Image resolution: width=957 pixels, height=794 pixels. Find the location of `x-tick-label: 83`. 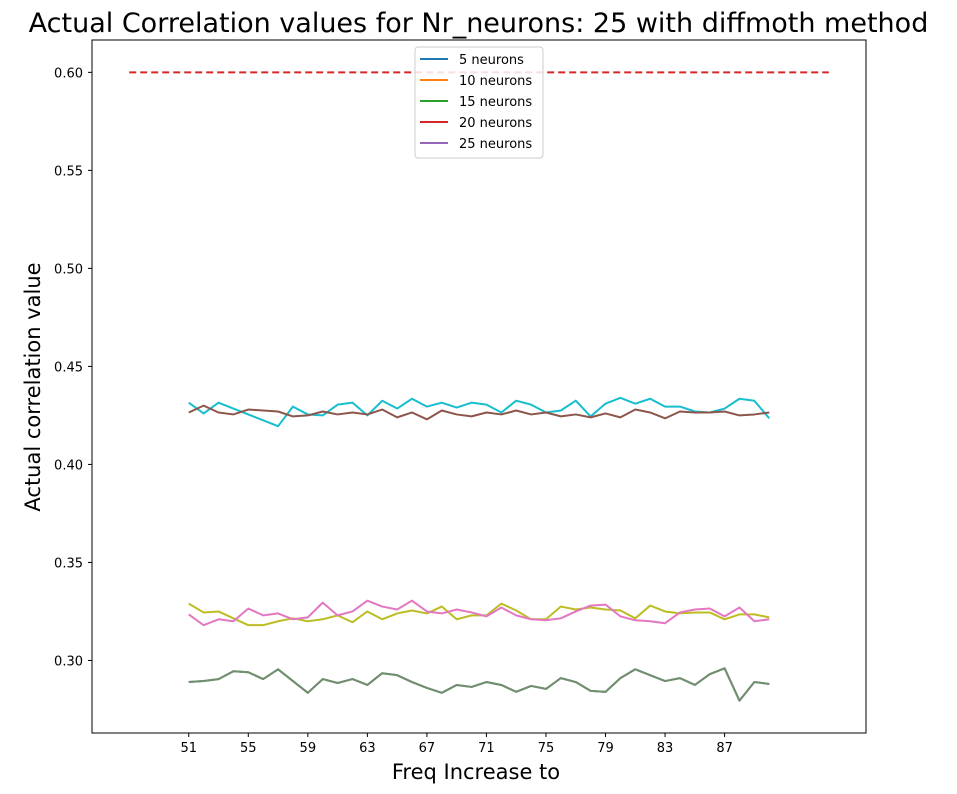

x-tick-label: 83 is located at coordinates (665, 748).